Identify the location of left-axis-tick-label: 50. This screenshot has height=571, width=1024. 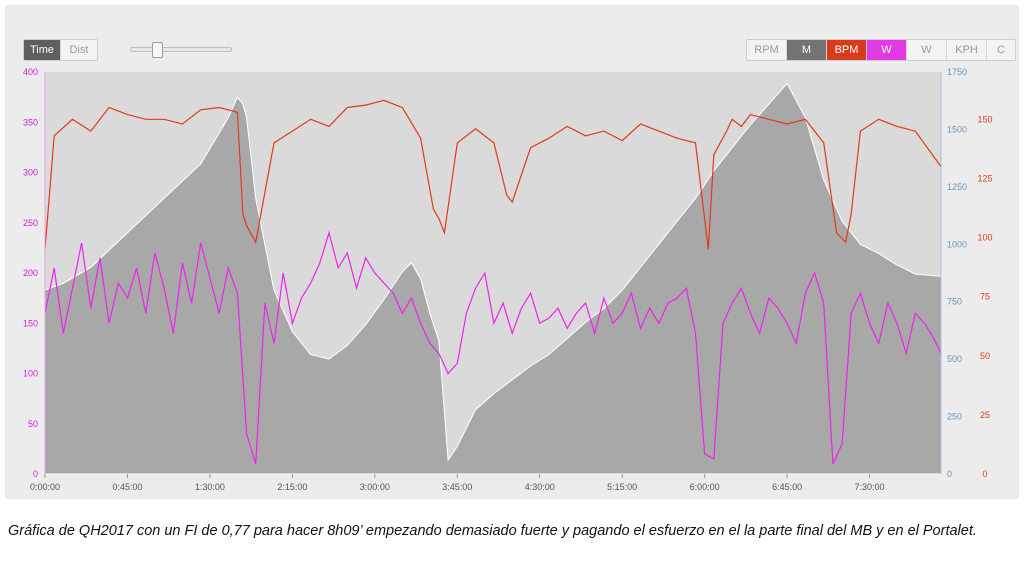
(33, 424).